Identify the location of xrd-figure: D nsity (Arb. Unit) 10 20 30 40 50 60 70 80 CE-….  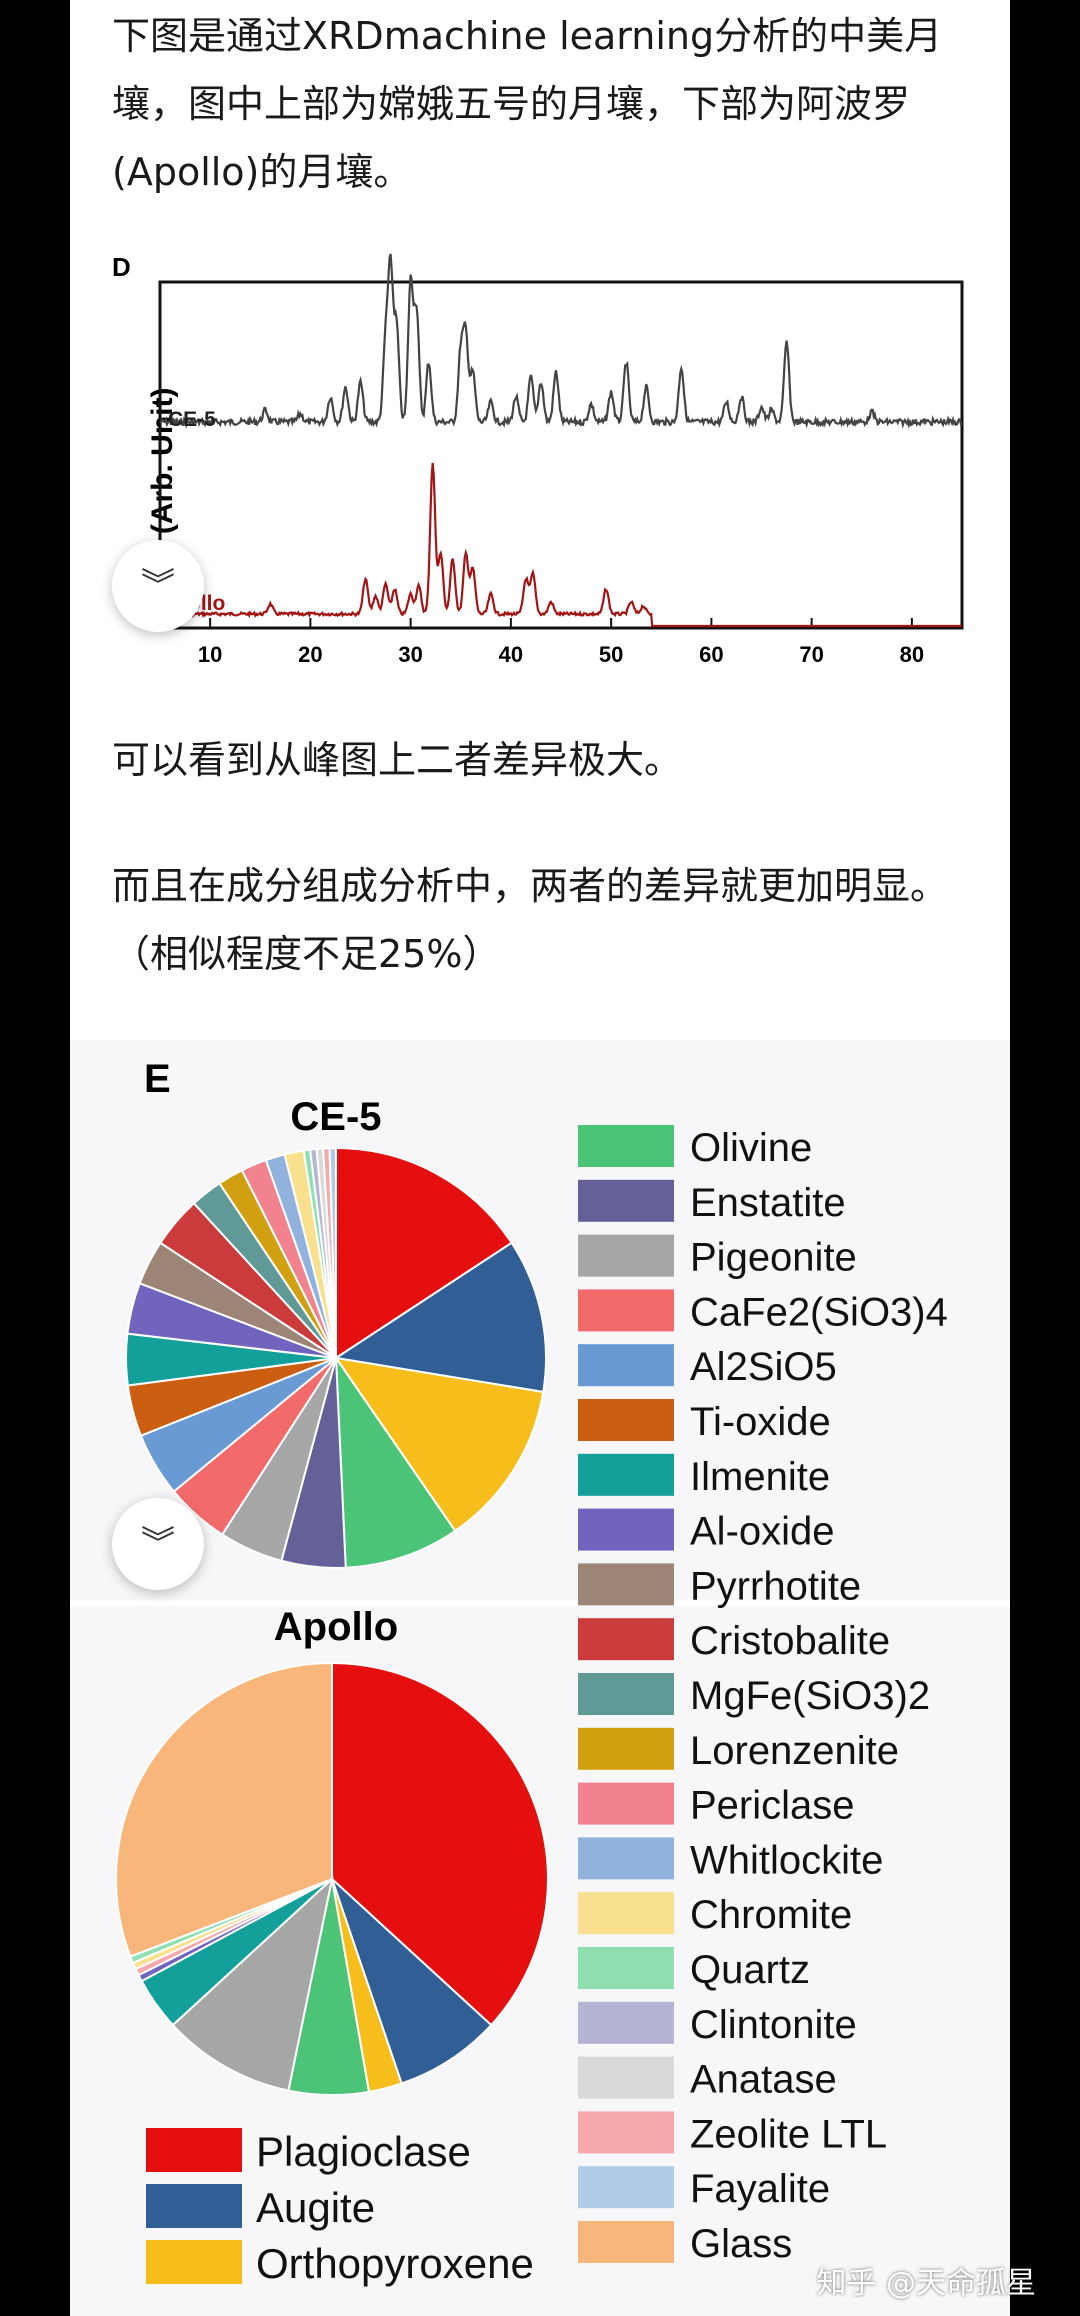
(538, 459).